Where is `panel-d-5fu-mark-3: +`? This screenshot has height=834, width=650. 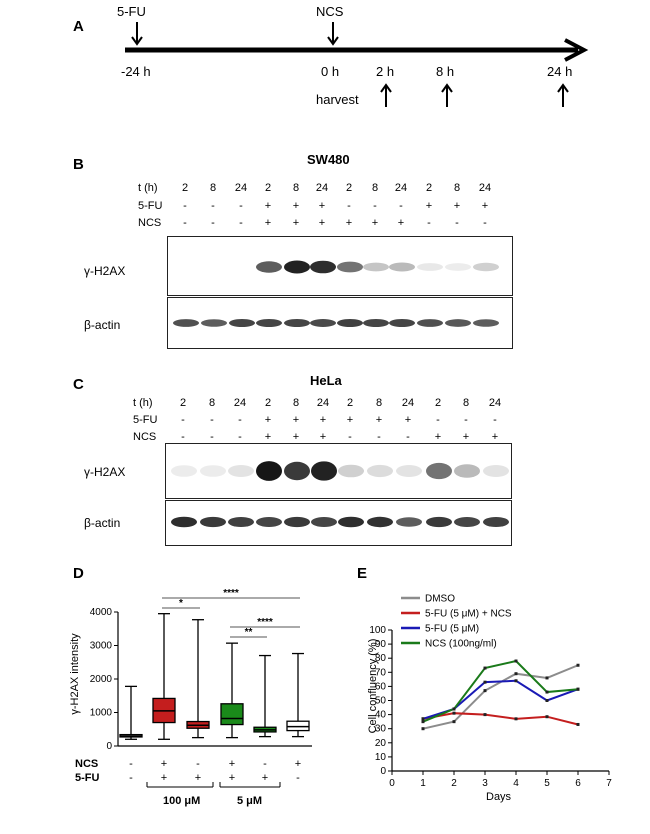
panel-d-5fu-mark-3: + is located at coordinates (232, 778).